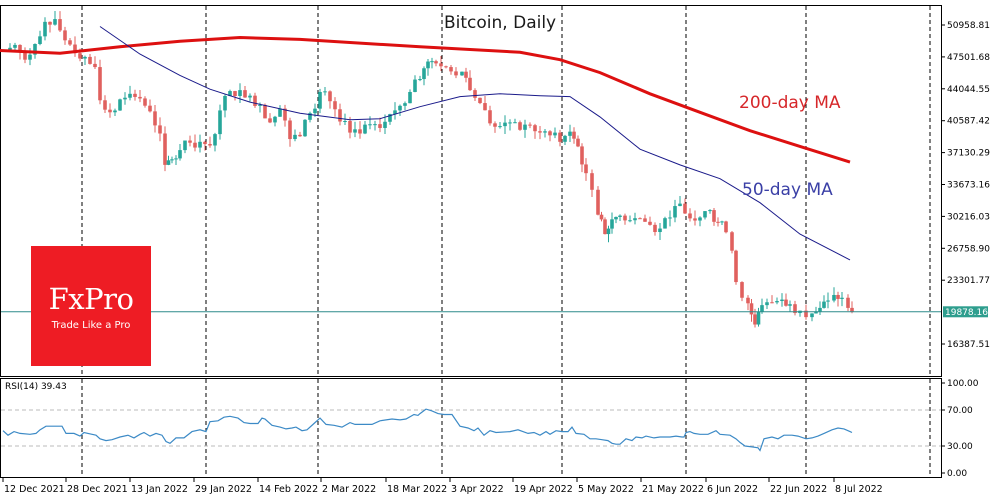  I want to click on svg-text: 100.00, so click(963, 384).